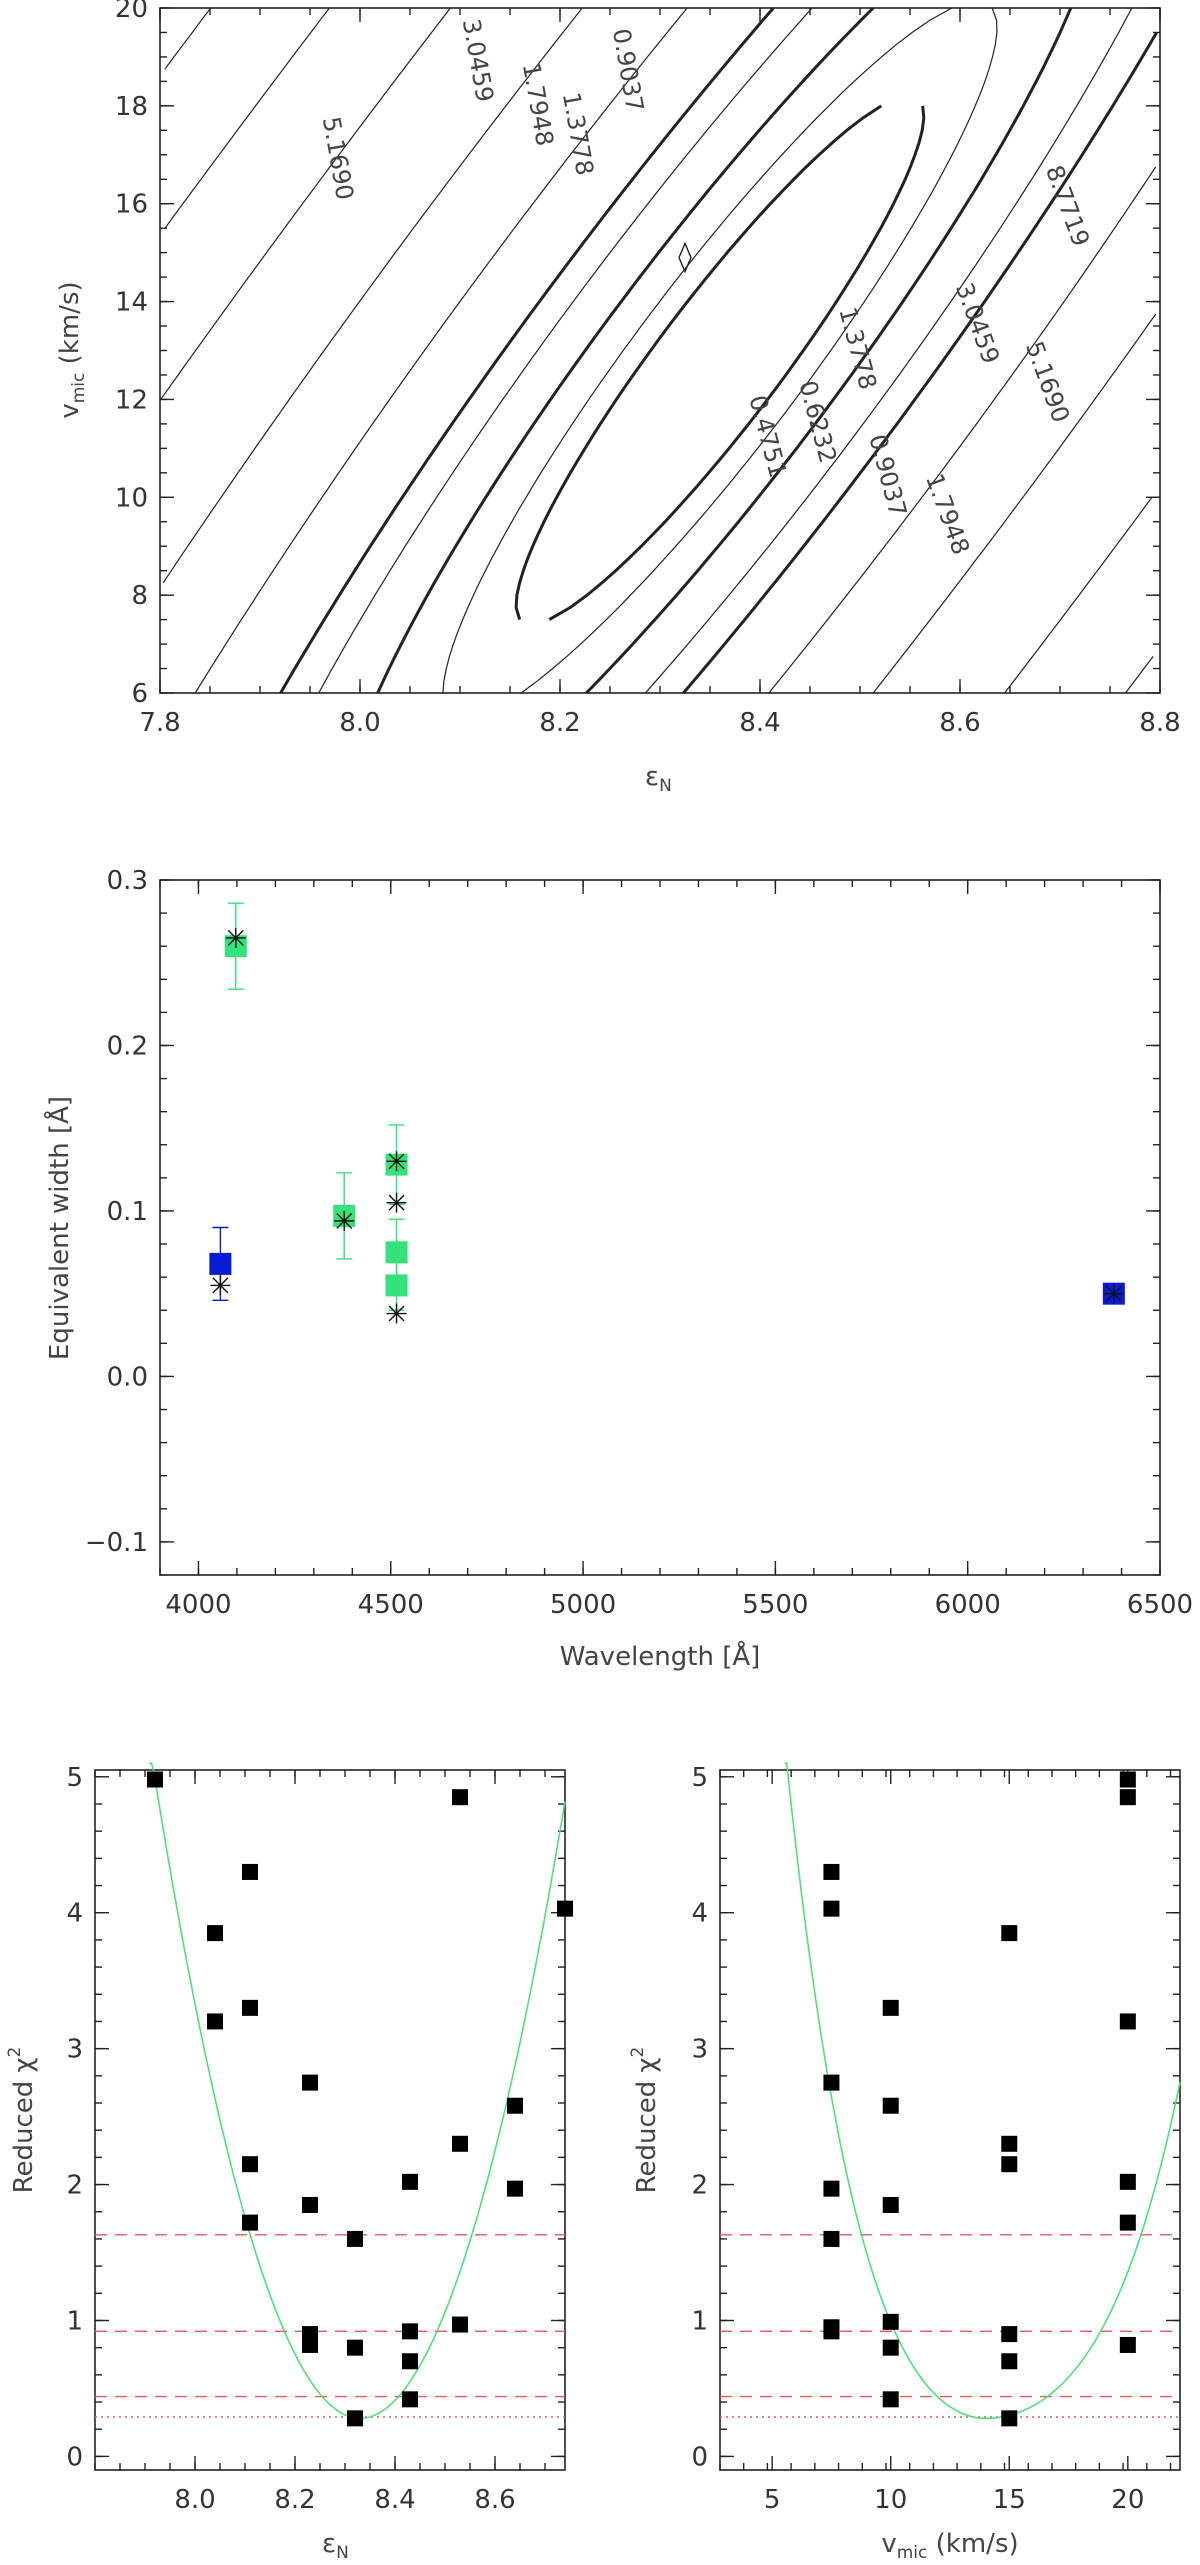 This screenshot has width=1200, height=2565. I want to click on ew-ytick-label: 0.0, so click(127, 1377).